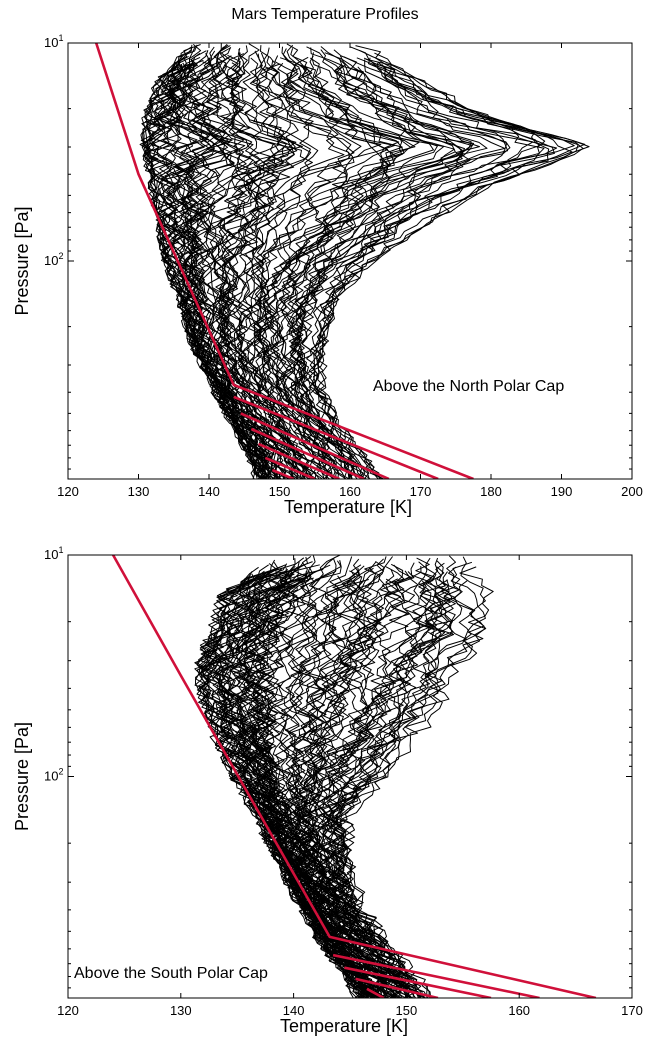 The image size is (650, 1040). Describe the element at coordinates (491, 491) in the screenshot. I see `x-tick-label: 180` at that location.